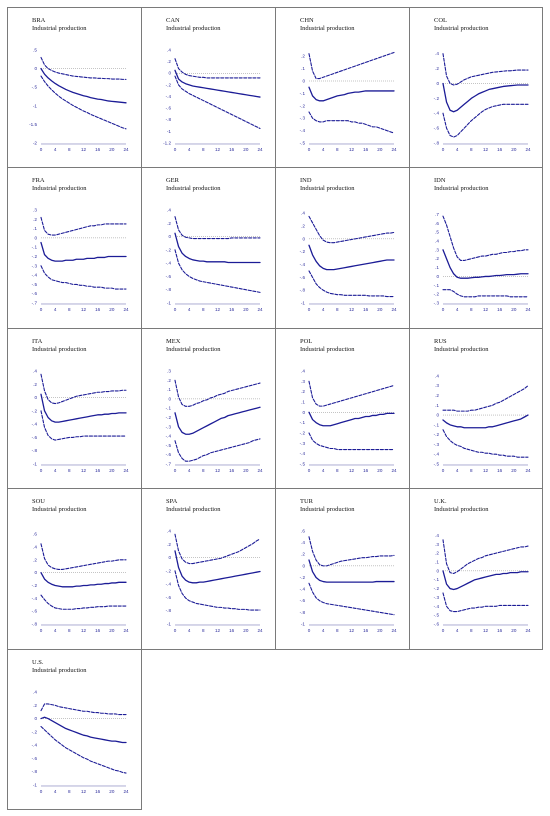 The image size is (550, 816). I want to click on y-tick-label: -1, so click(169, 303).